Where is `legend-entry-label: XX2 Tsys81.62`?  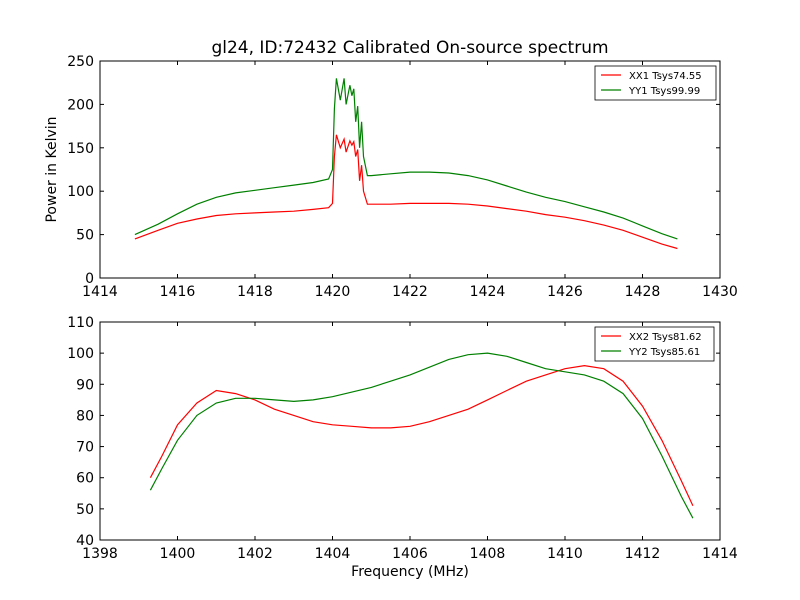 legend-entry-label: XX2 Tsys81.62 is located at coordinates (665, 337).